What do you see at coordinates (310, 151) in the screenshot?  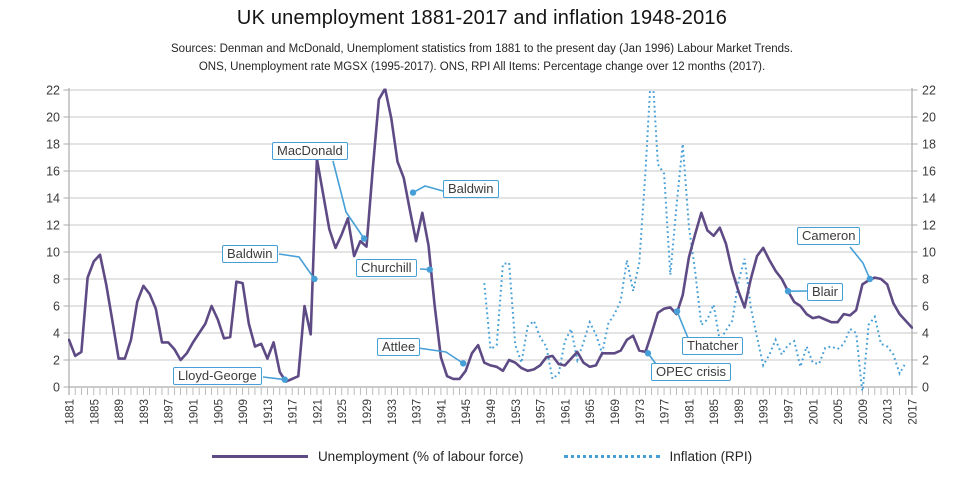 I see `annotation-macdonald: MacDonald` at bounding box center [310, 151].